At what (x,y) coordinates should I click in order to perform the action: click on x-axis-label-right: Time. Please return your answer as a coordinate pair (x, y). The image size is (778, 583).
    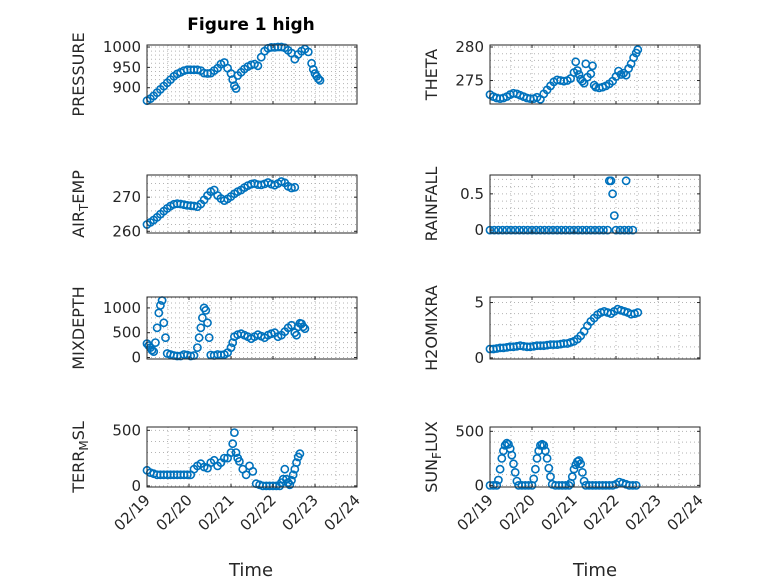
    Looking at the image, I should click on (594, 570).